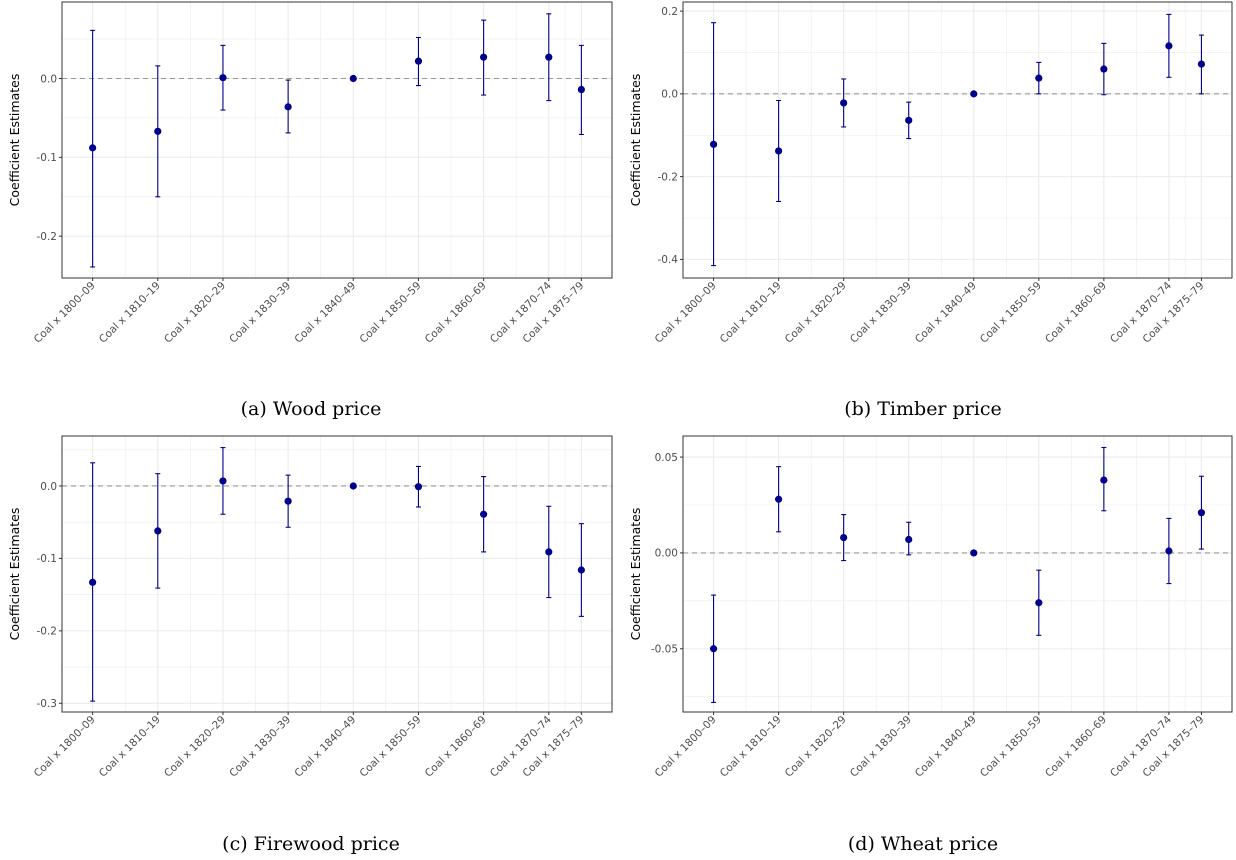 The width and height of the screenshot is (1236, 860). I want to click on panel-caption: (c) Firewood price, so click(311, 844).